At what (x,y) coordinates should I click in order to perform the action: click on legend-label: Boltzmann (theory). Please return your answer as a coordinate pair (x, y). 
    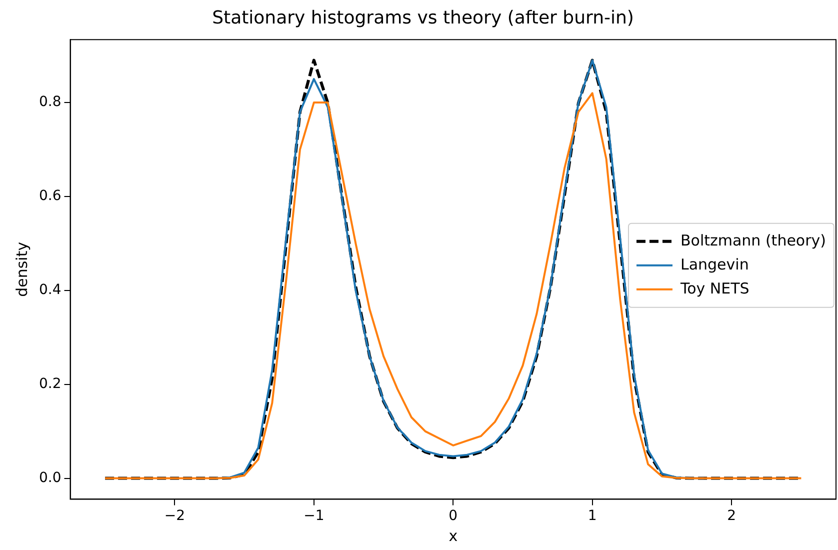
    Looking at the image, I should click on (753, 240).